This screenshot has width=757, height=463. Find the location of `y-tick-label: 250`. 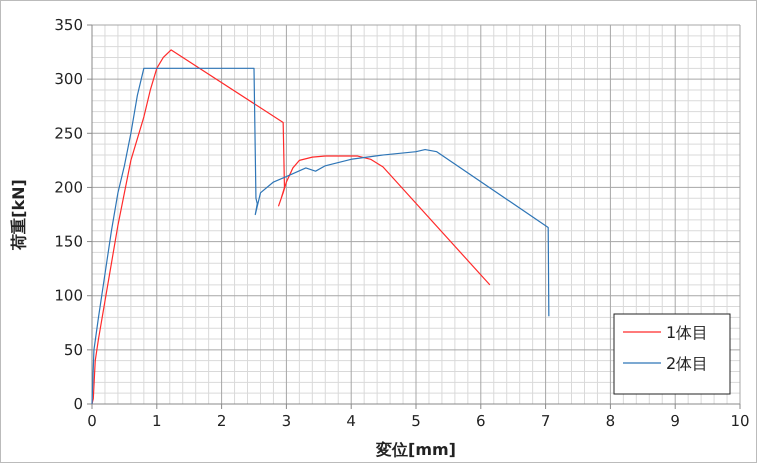

y-tick-label: 250 is located at coordinates (68, 133).